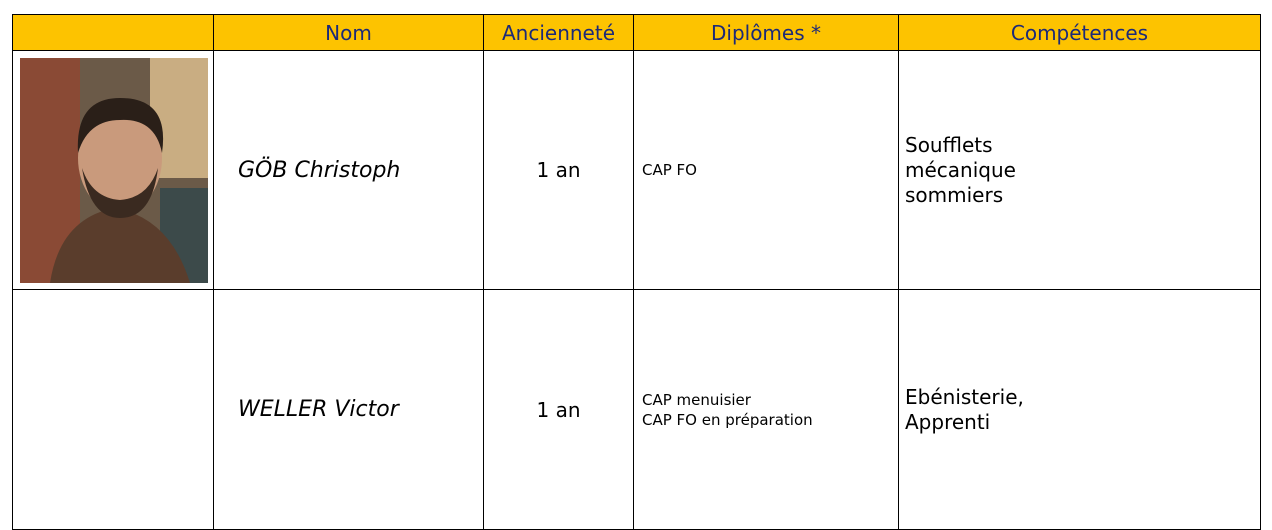 The height and width of the screenshot is (530, 1272). I want to click on diploma-line: CAP menuisier, so click(696, 399).